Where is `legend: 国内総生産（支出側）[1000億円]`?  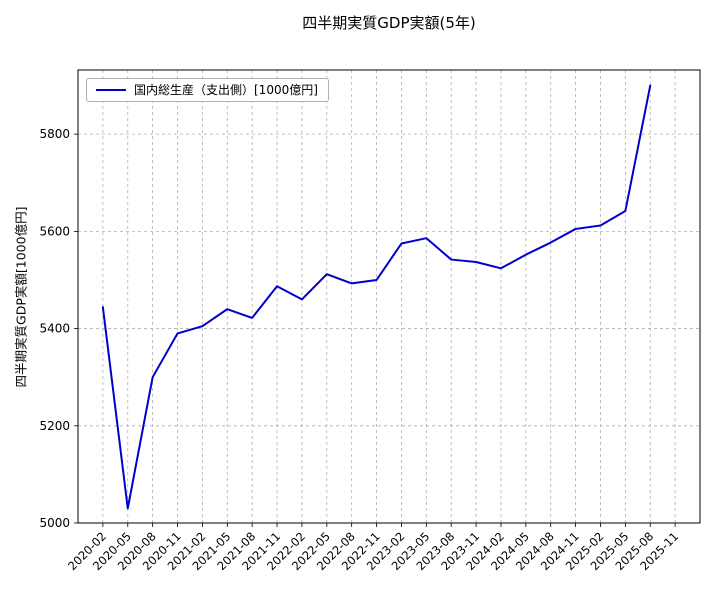 legend: 国内総生産（支出側）[1000億円] is located at coordinates (207, 90).